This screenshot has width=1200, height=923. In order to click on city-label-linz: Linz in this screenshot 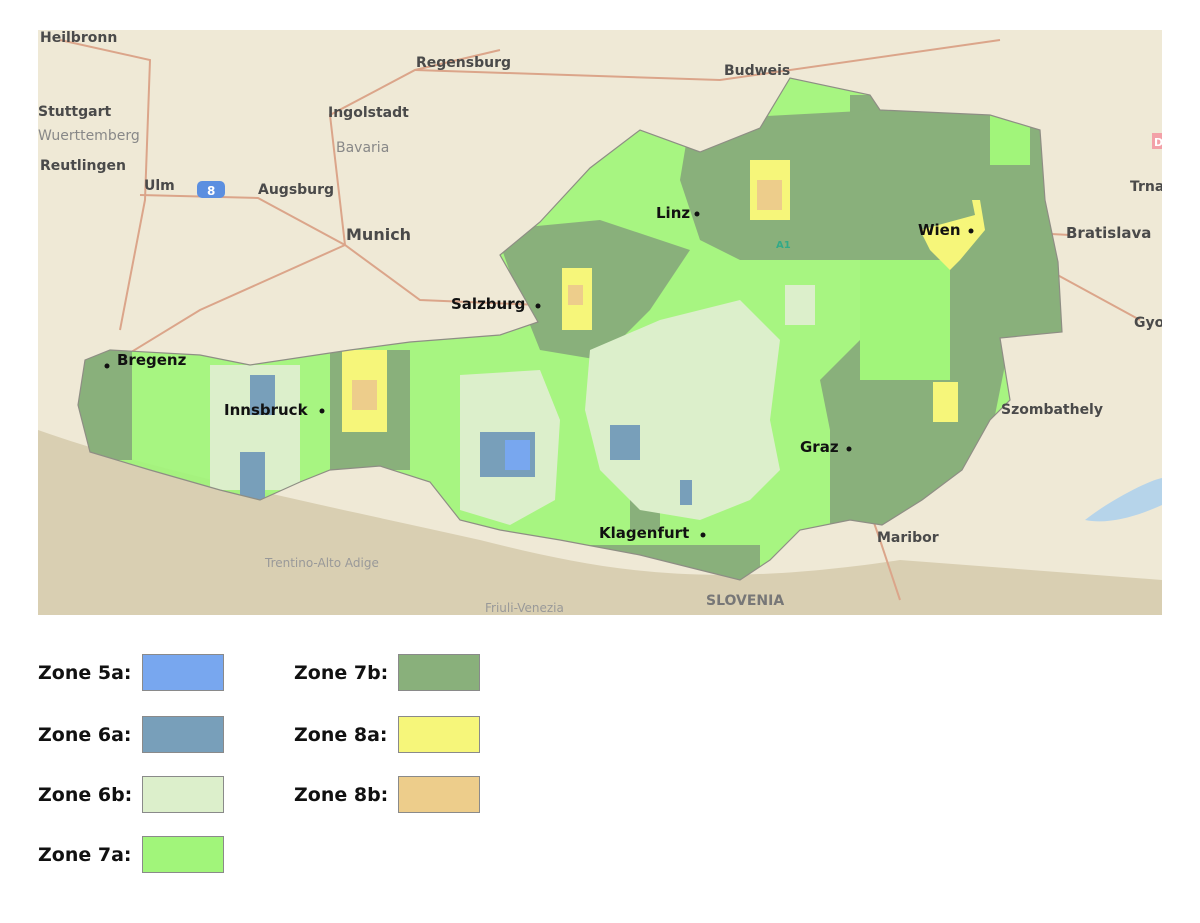, I will do `click(673, 213)`.